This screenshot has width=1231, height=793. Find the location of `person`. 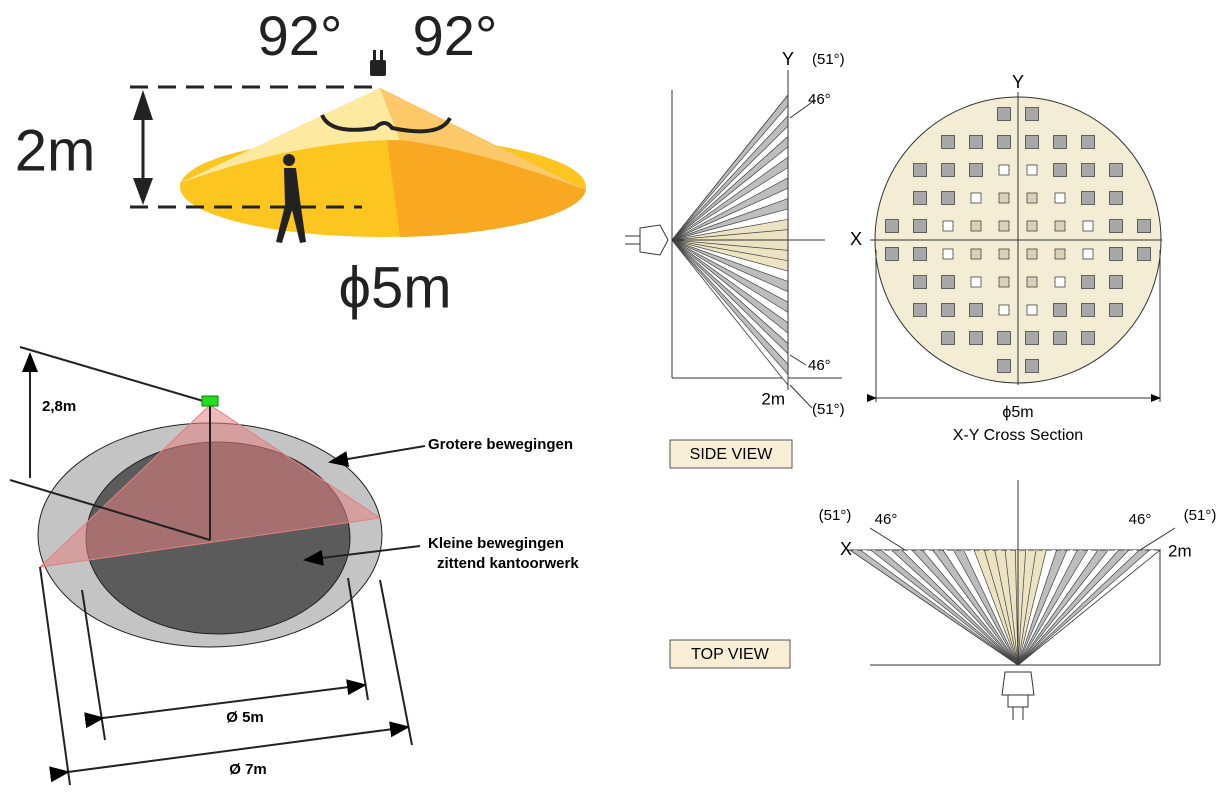

person is located at coordinates (291, 198).